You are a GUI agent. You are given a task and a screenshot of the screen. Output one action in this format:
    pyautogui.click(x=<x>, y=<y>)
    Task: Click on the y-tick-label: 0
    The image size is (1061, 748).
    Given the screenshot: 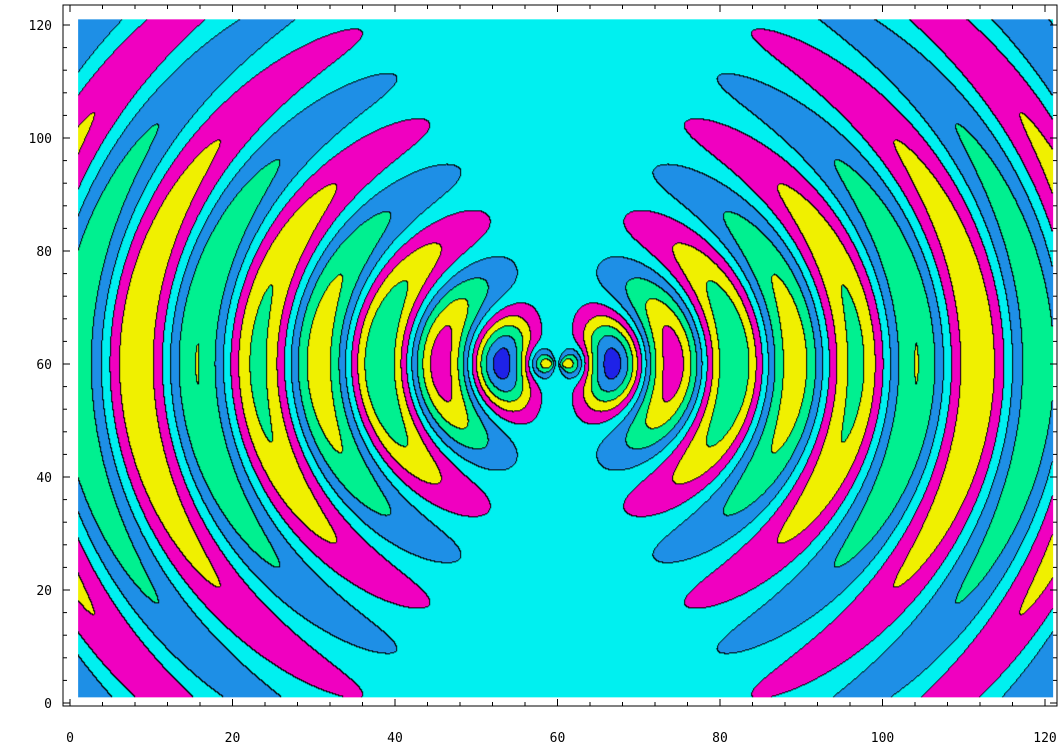 What is the action you would take?
    pyautogui.click(x=48, y=704)
    